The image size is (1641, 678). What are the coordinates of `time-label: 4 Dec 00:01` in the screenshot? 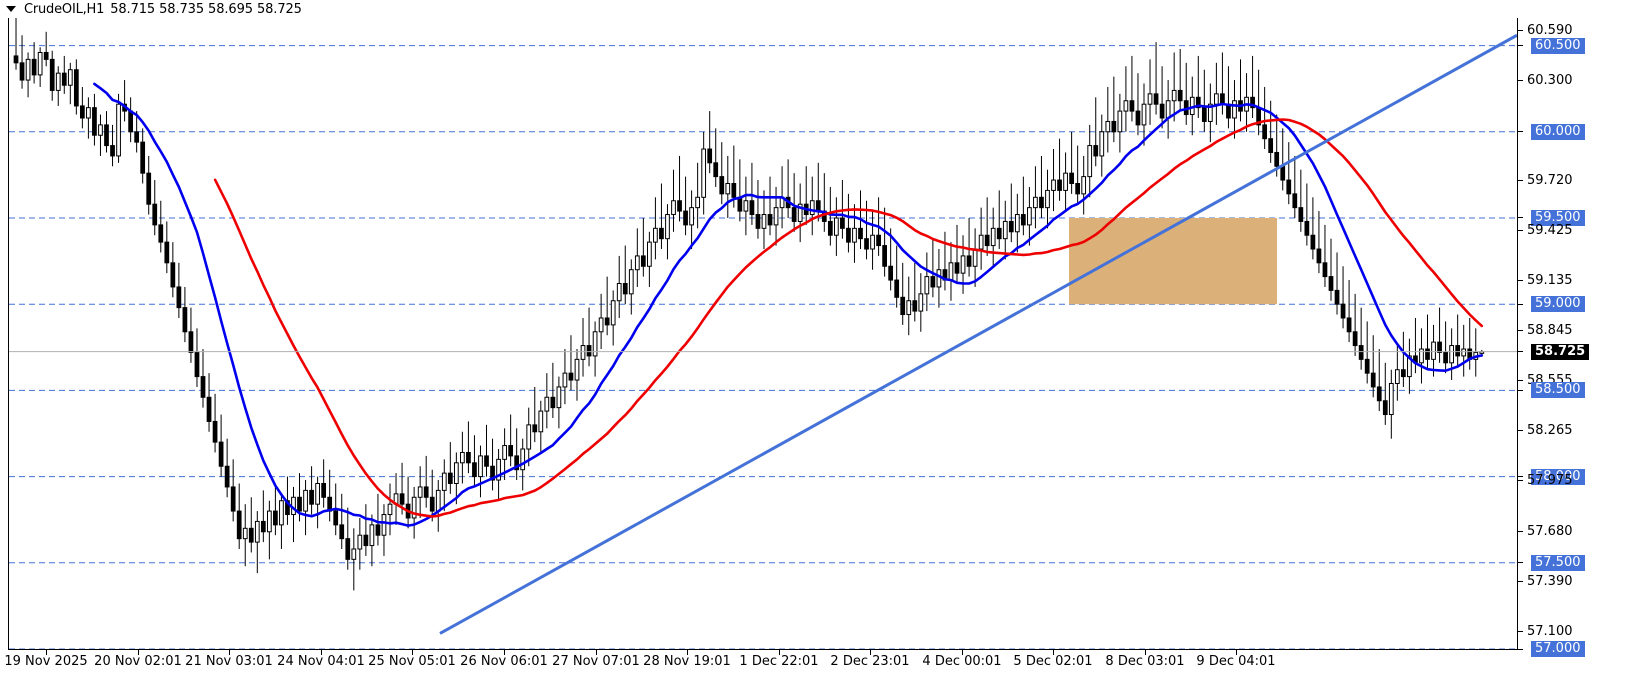 It's located at (962, 661).